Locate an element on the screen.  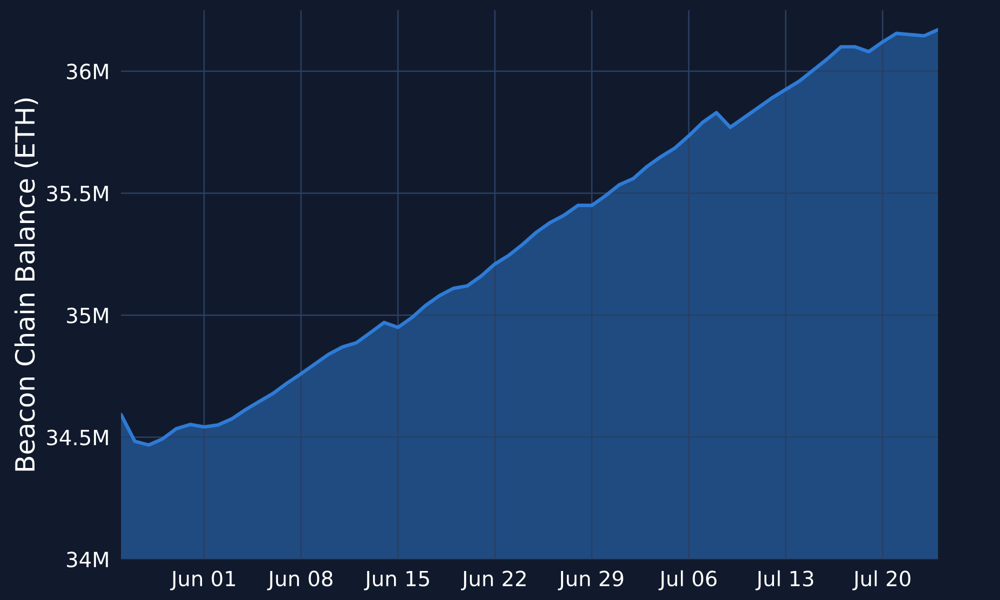
x-tick-label: Jun 15 is located at coordinates (396, 580).